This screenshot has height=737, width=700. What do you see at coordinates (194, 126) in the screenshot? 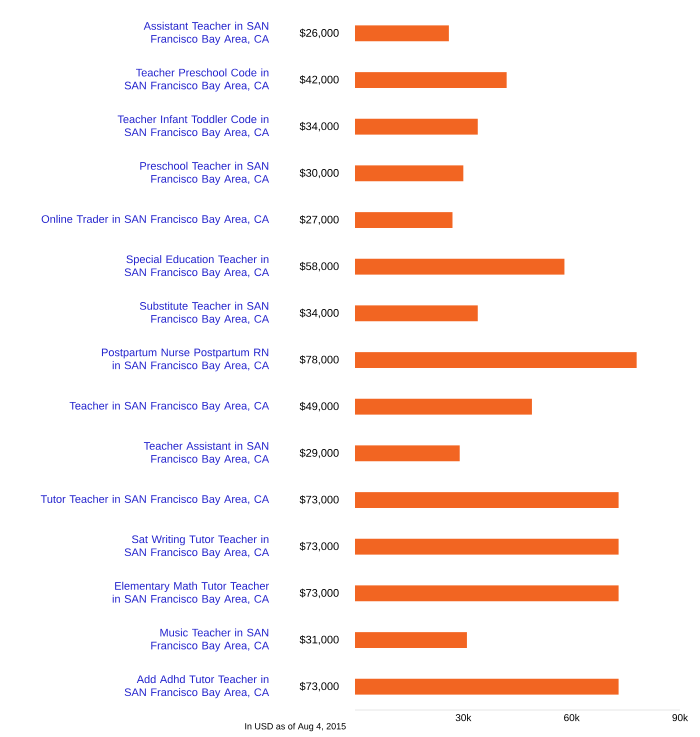
I see `y-tick-label: Teacher Infant Toddler Code in SAN Francisco Bay Area, CA` at bounding box center [194, 126].